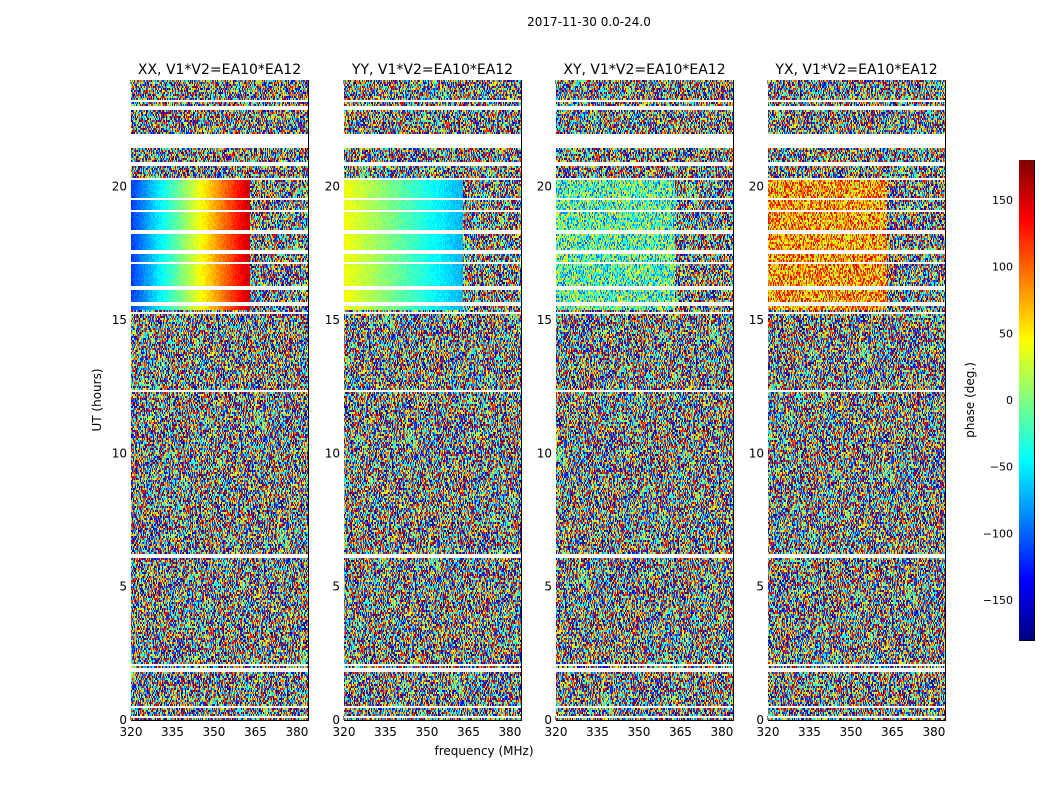 The image size is (1050, 804). I want to click on colorbar-tick-label: 150, so click(1002, 200).